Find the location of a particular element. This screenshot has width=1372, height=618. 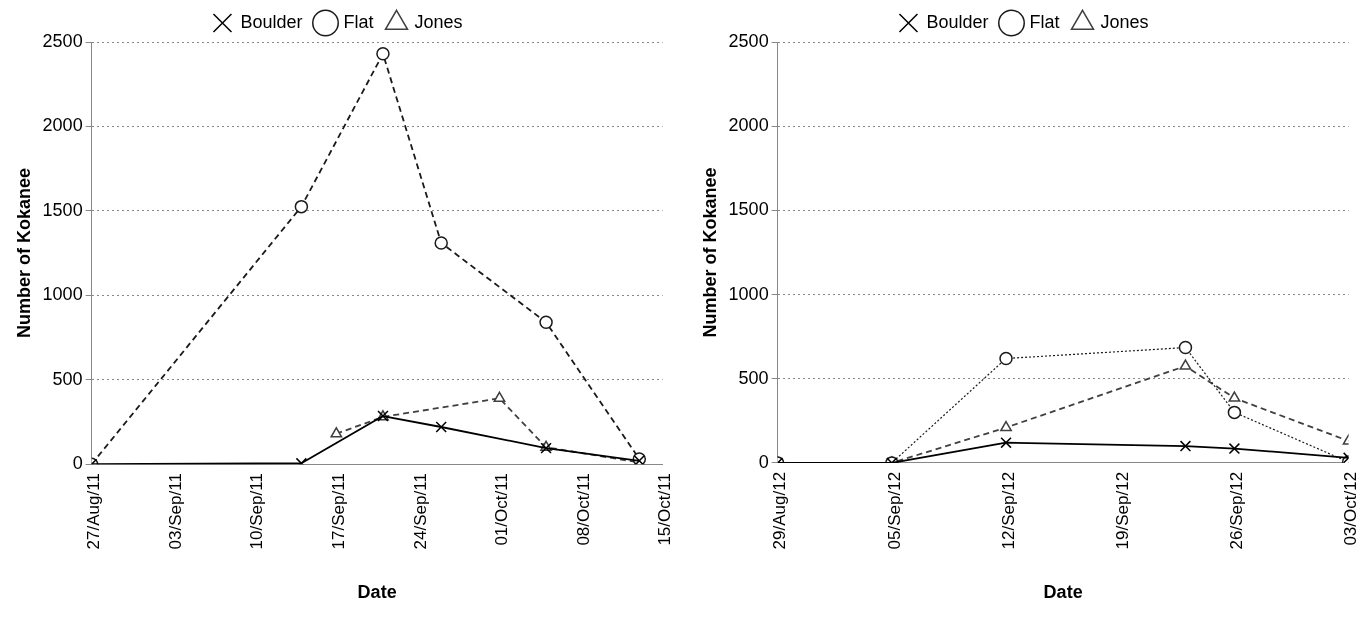

x-tick-label: 08/Oct/11 is located at coordinates (583, 509).